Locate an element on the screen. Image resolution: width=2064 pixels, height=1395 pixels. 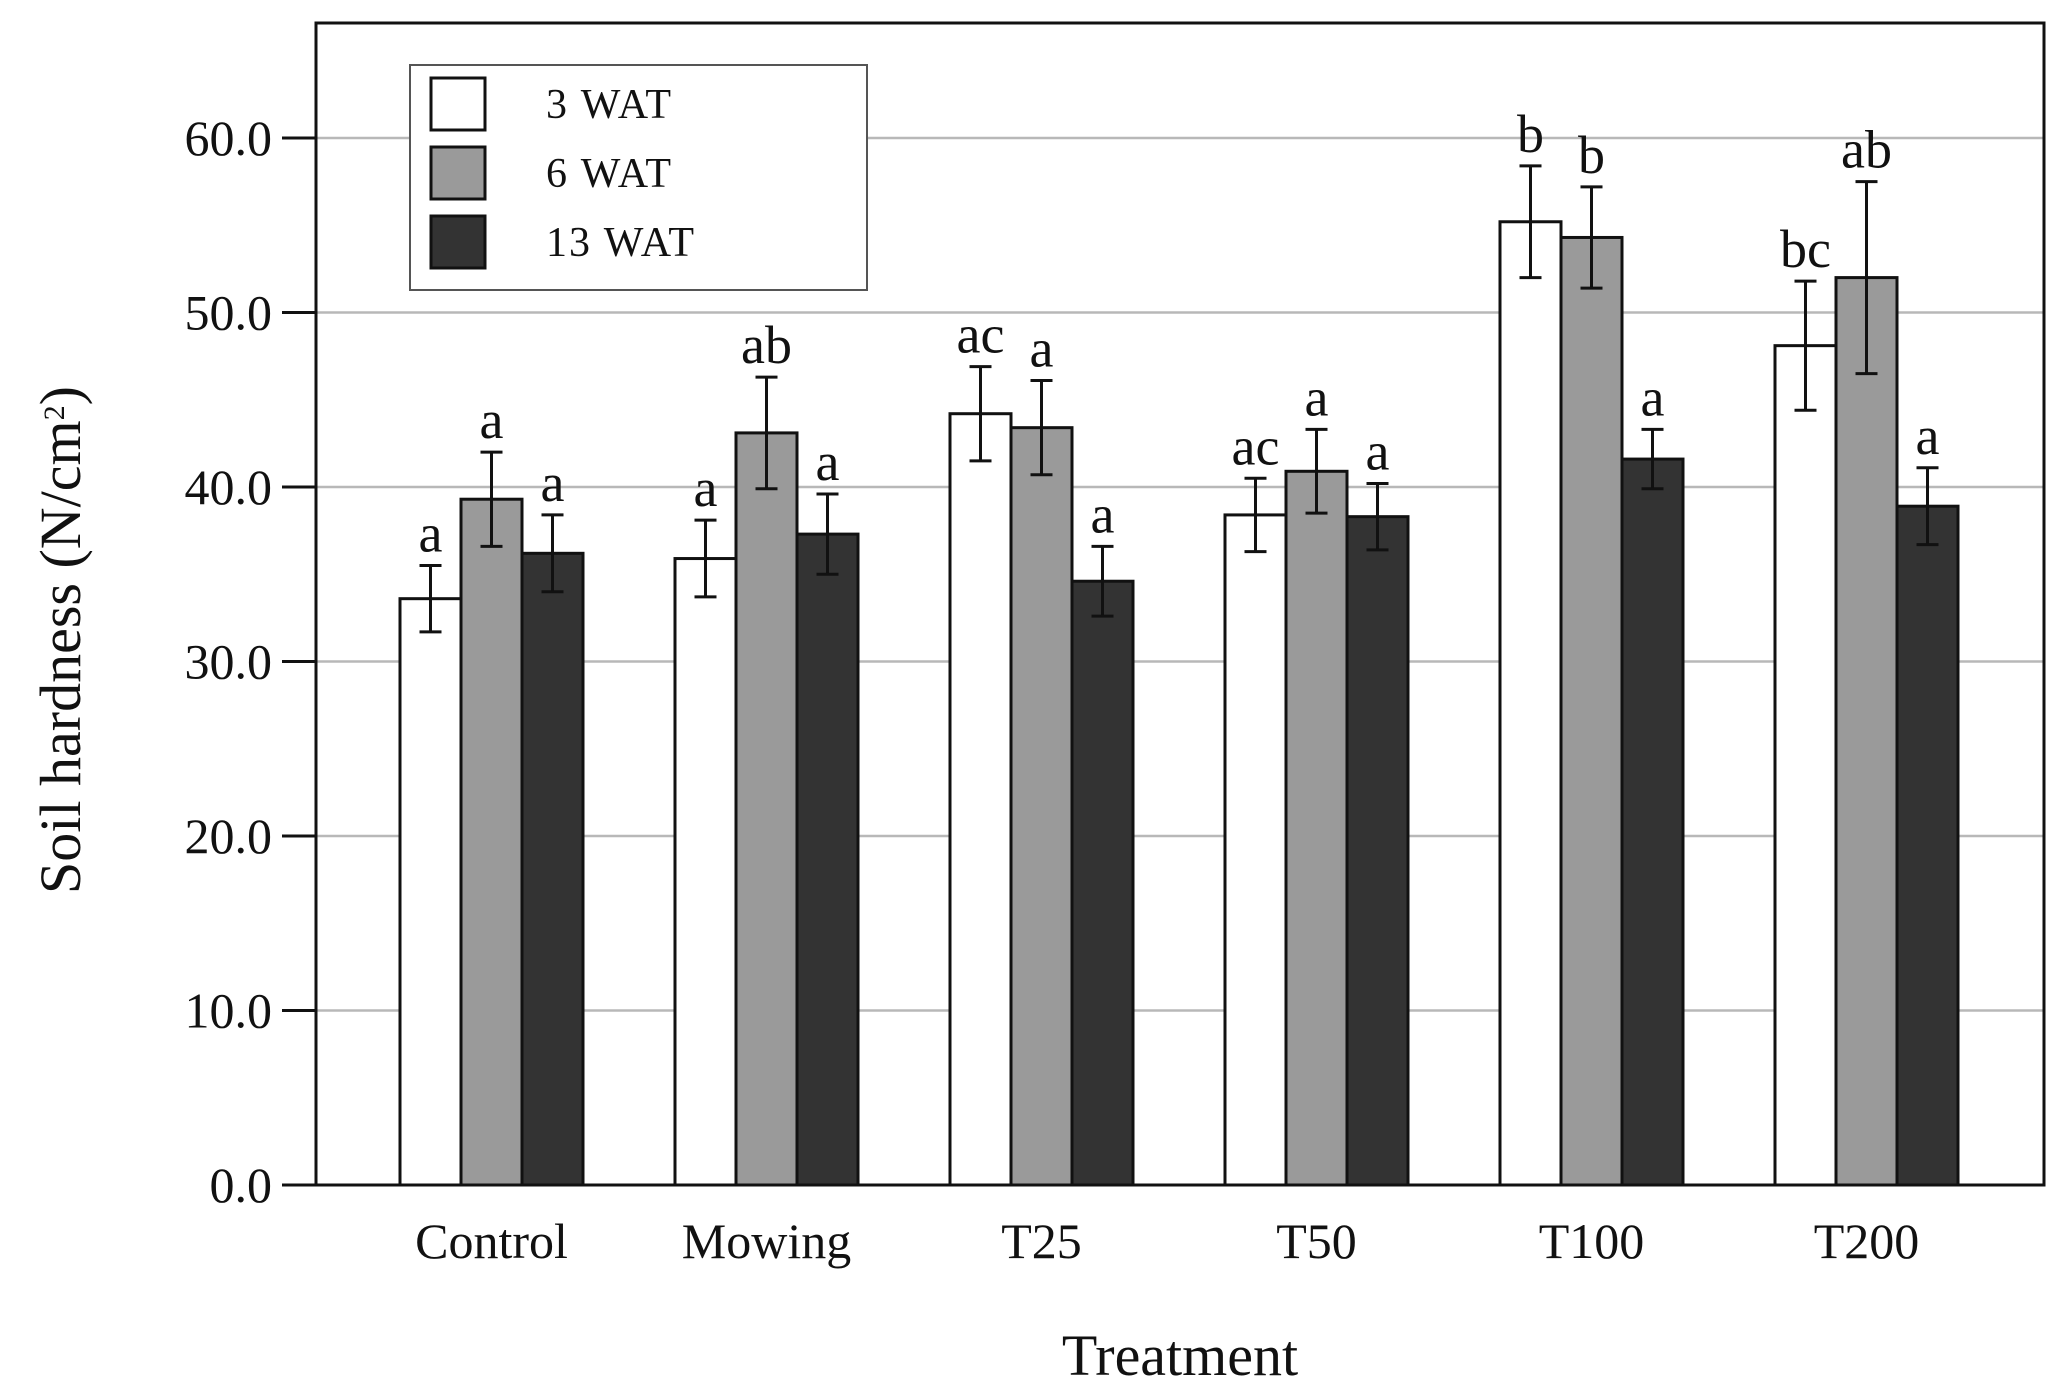
y-axis-title: Soil hardness (N/cm2) is located at coordinates (60, 640).